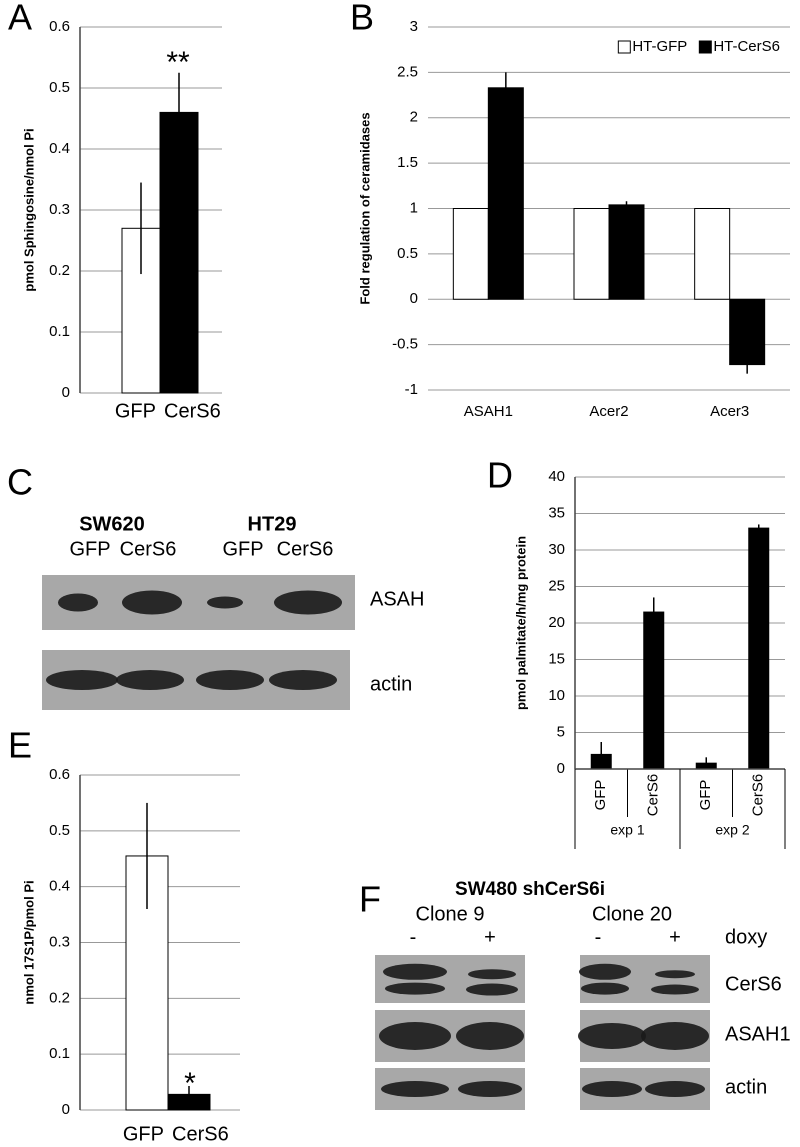 This screenshot has width=800, height=1147. Describe the element at coordinates (627, 830) in the screenshot. I see `group-label: exp 1` at that location.